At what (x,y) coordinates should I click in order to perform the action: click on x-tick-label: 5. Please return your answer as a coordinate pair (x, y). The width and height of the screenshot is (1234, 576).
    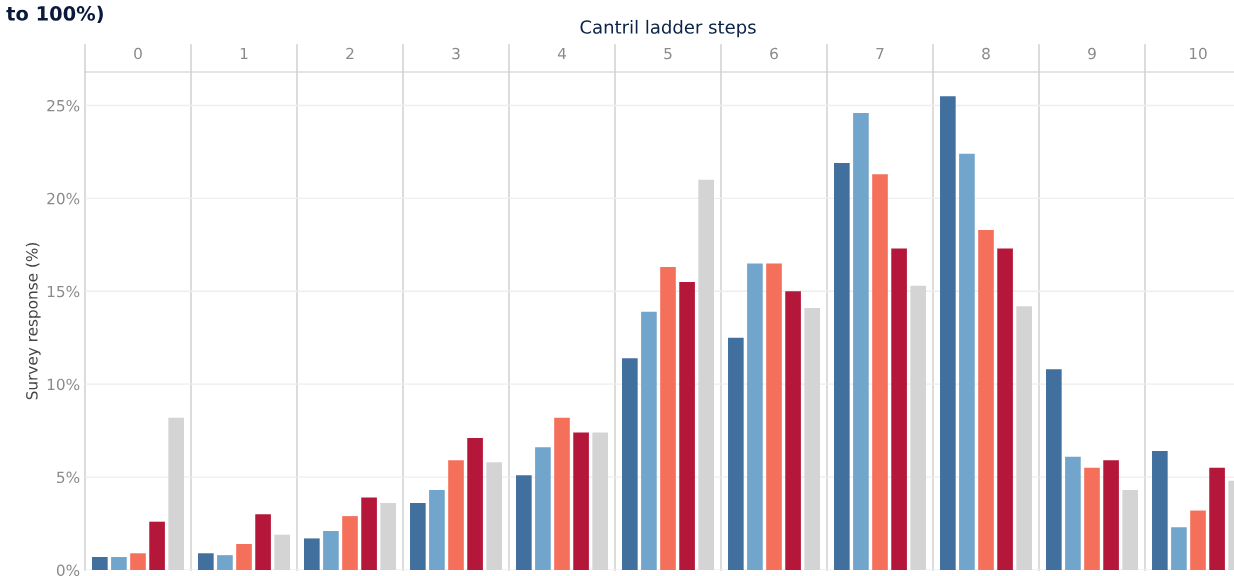
    Looking at the image, I should click on (668, 53).